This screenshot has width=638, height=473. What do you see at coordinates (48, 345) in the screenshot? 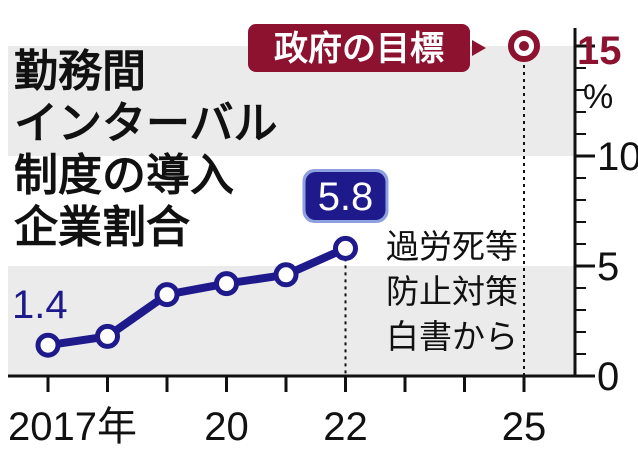
I see `data-point-2017` at bounding box center [48, 345].